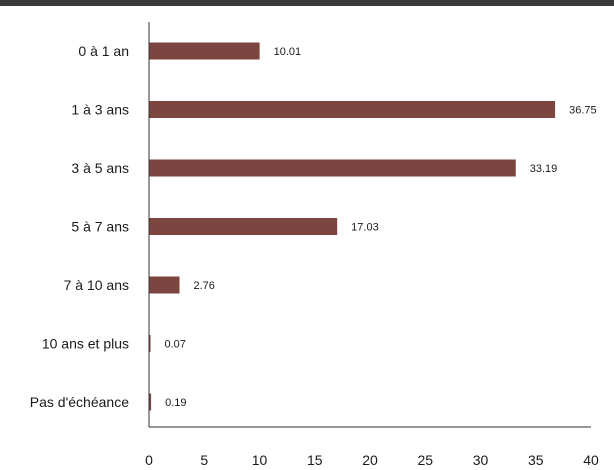  Describe the element at coordinates (100, 110) in the screenshot. I see `category-label: 1 à 3 ans` at that location.